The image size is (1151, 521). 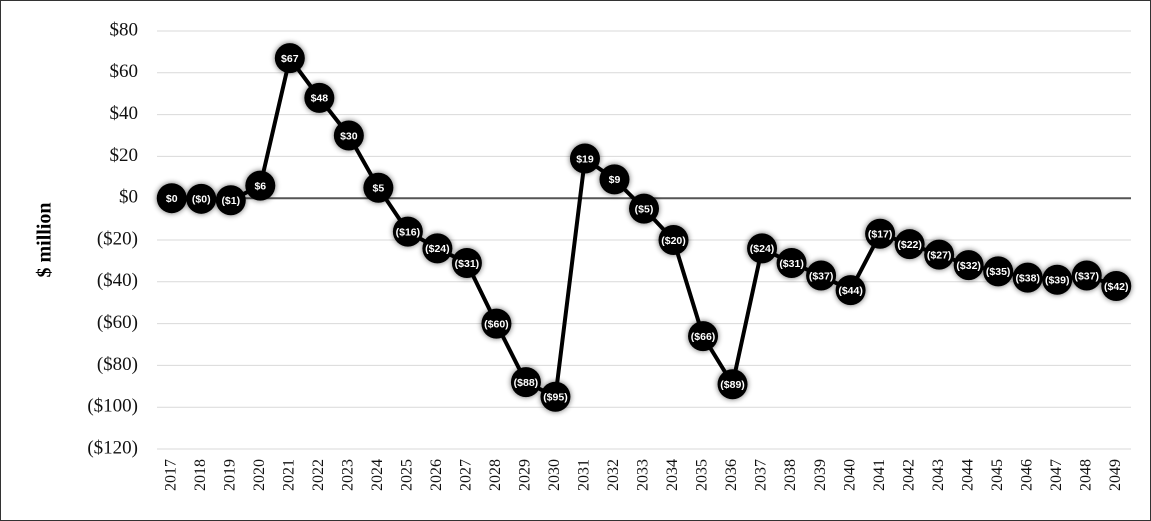 I want to click on x-tick-label: 2041, so click(x=879, y=475).